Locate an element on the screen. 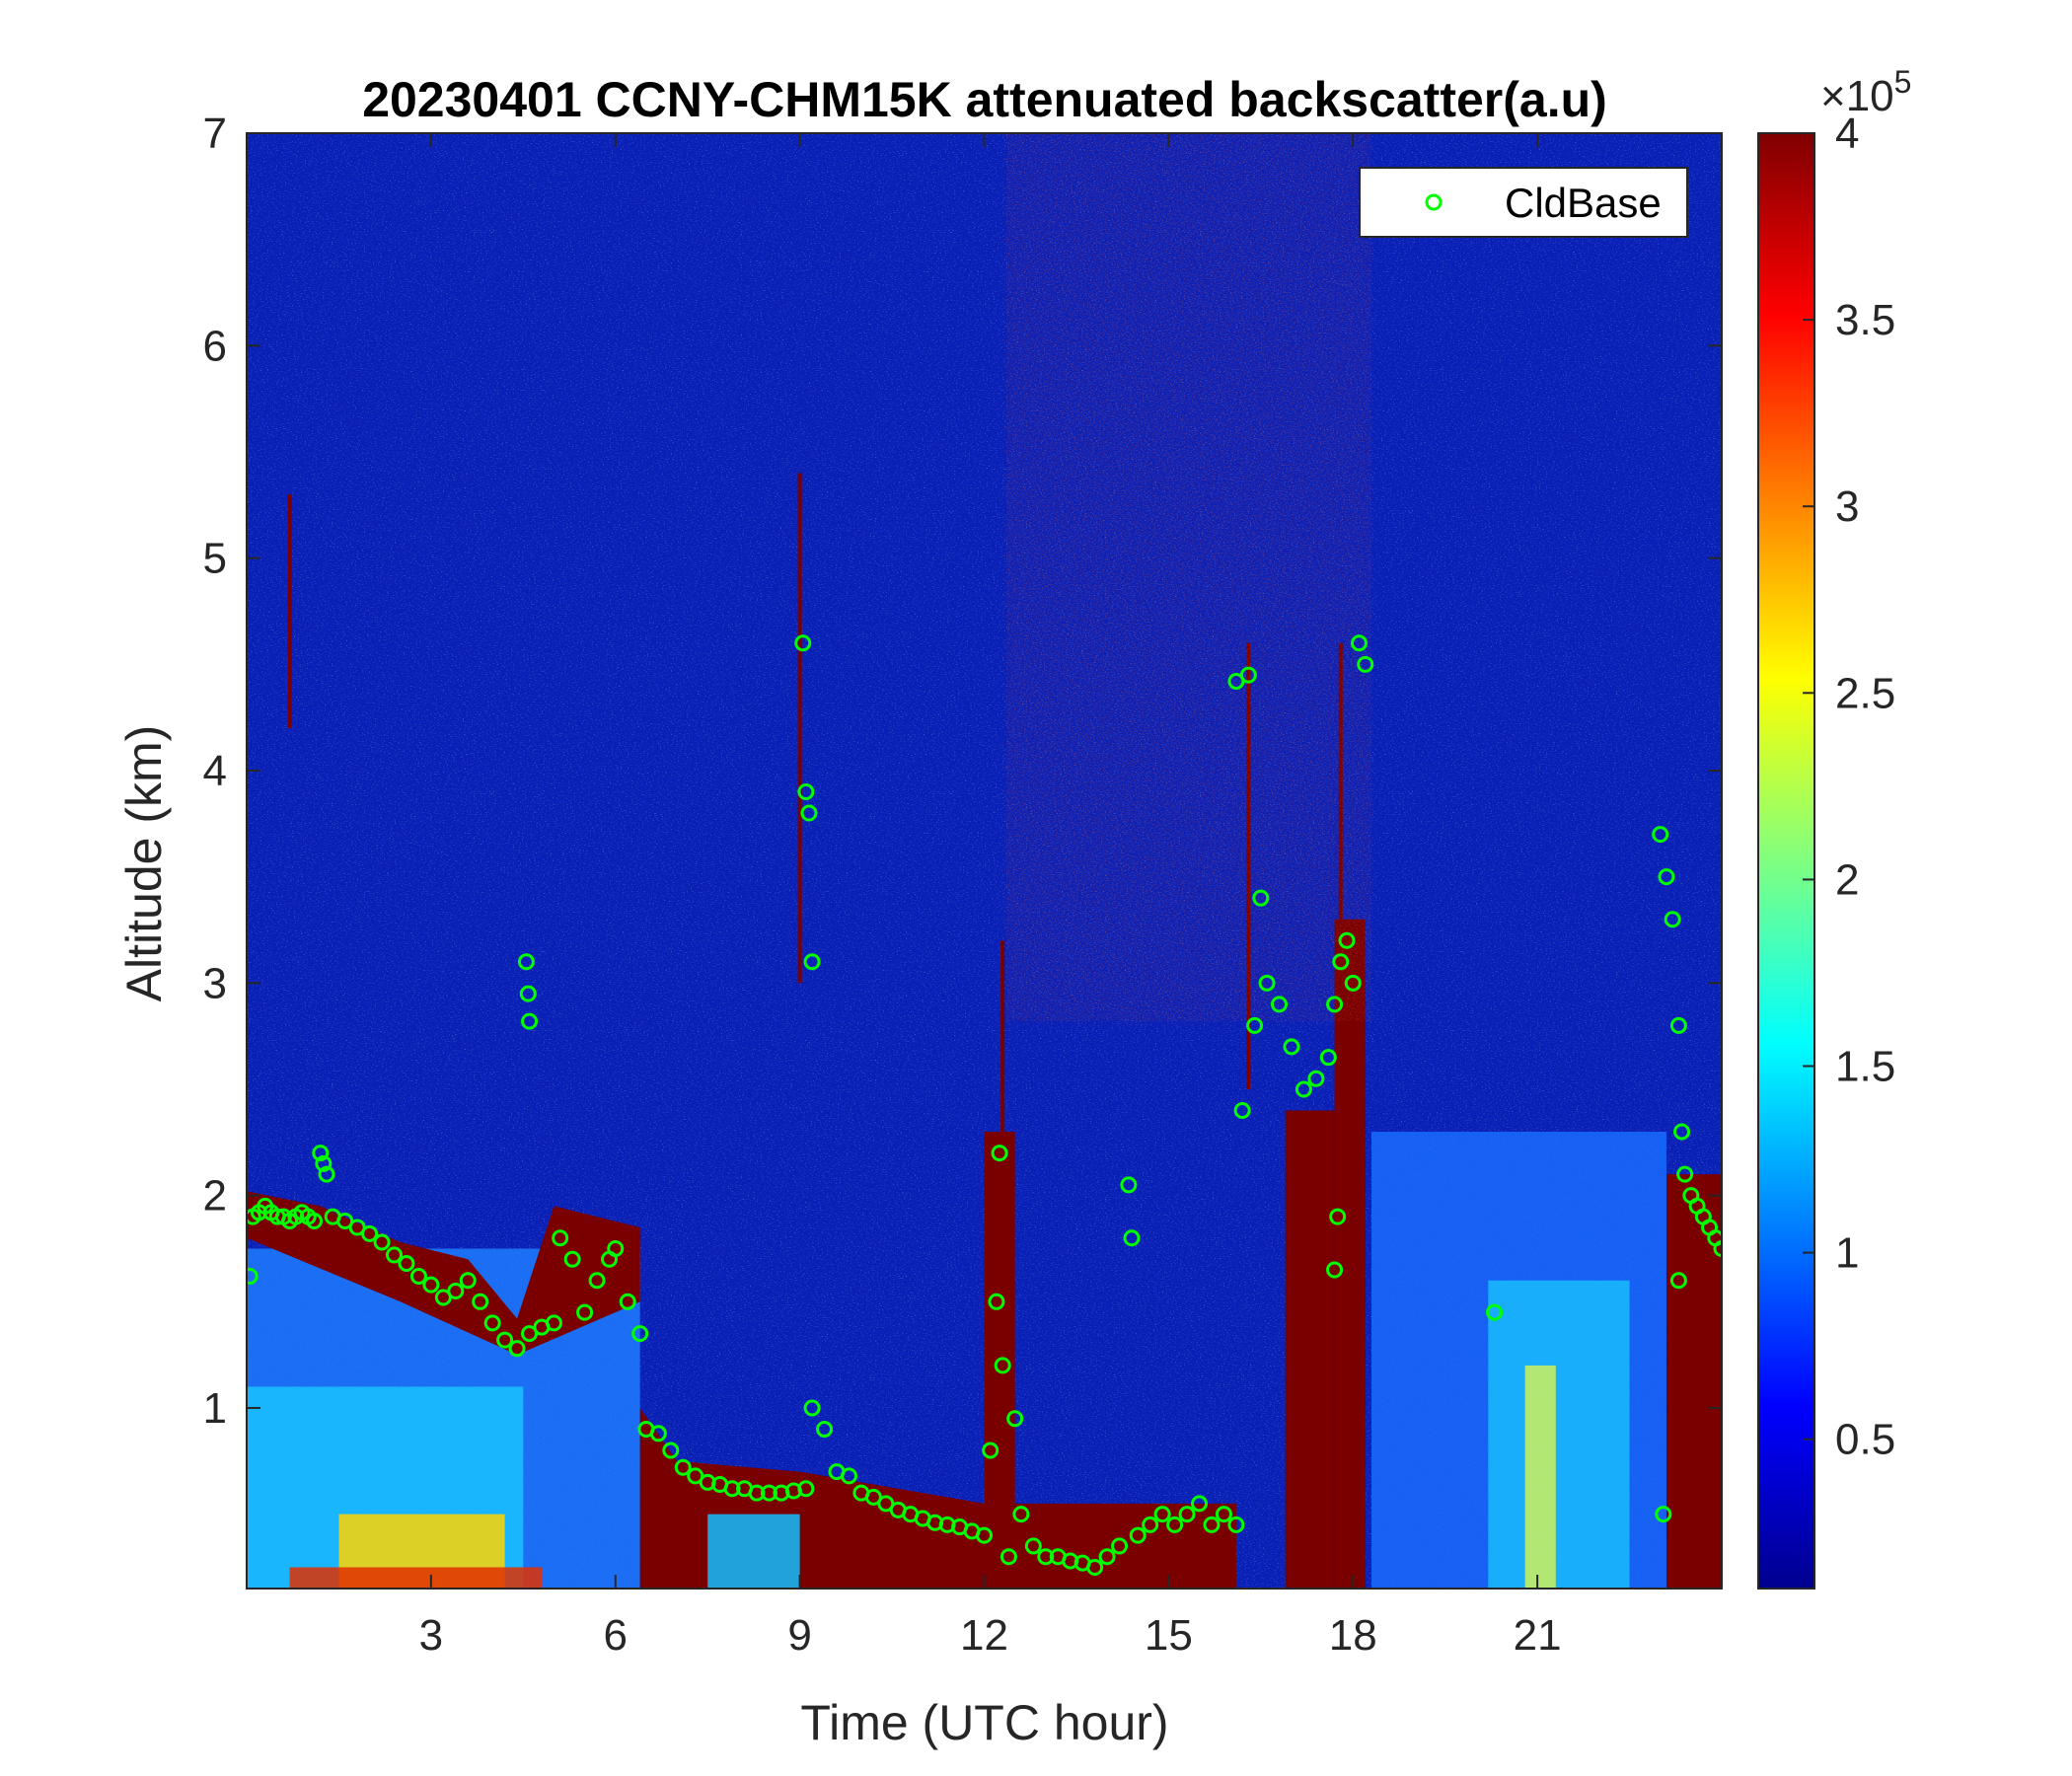 This screenshot has height=1776, width=2072. legend: CldBase is located at coordinates (1524, 203).